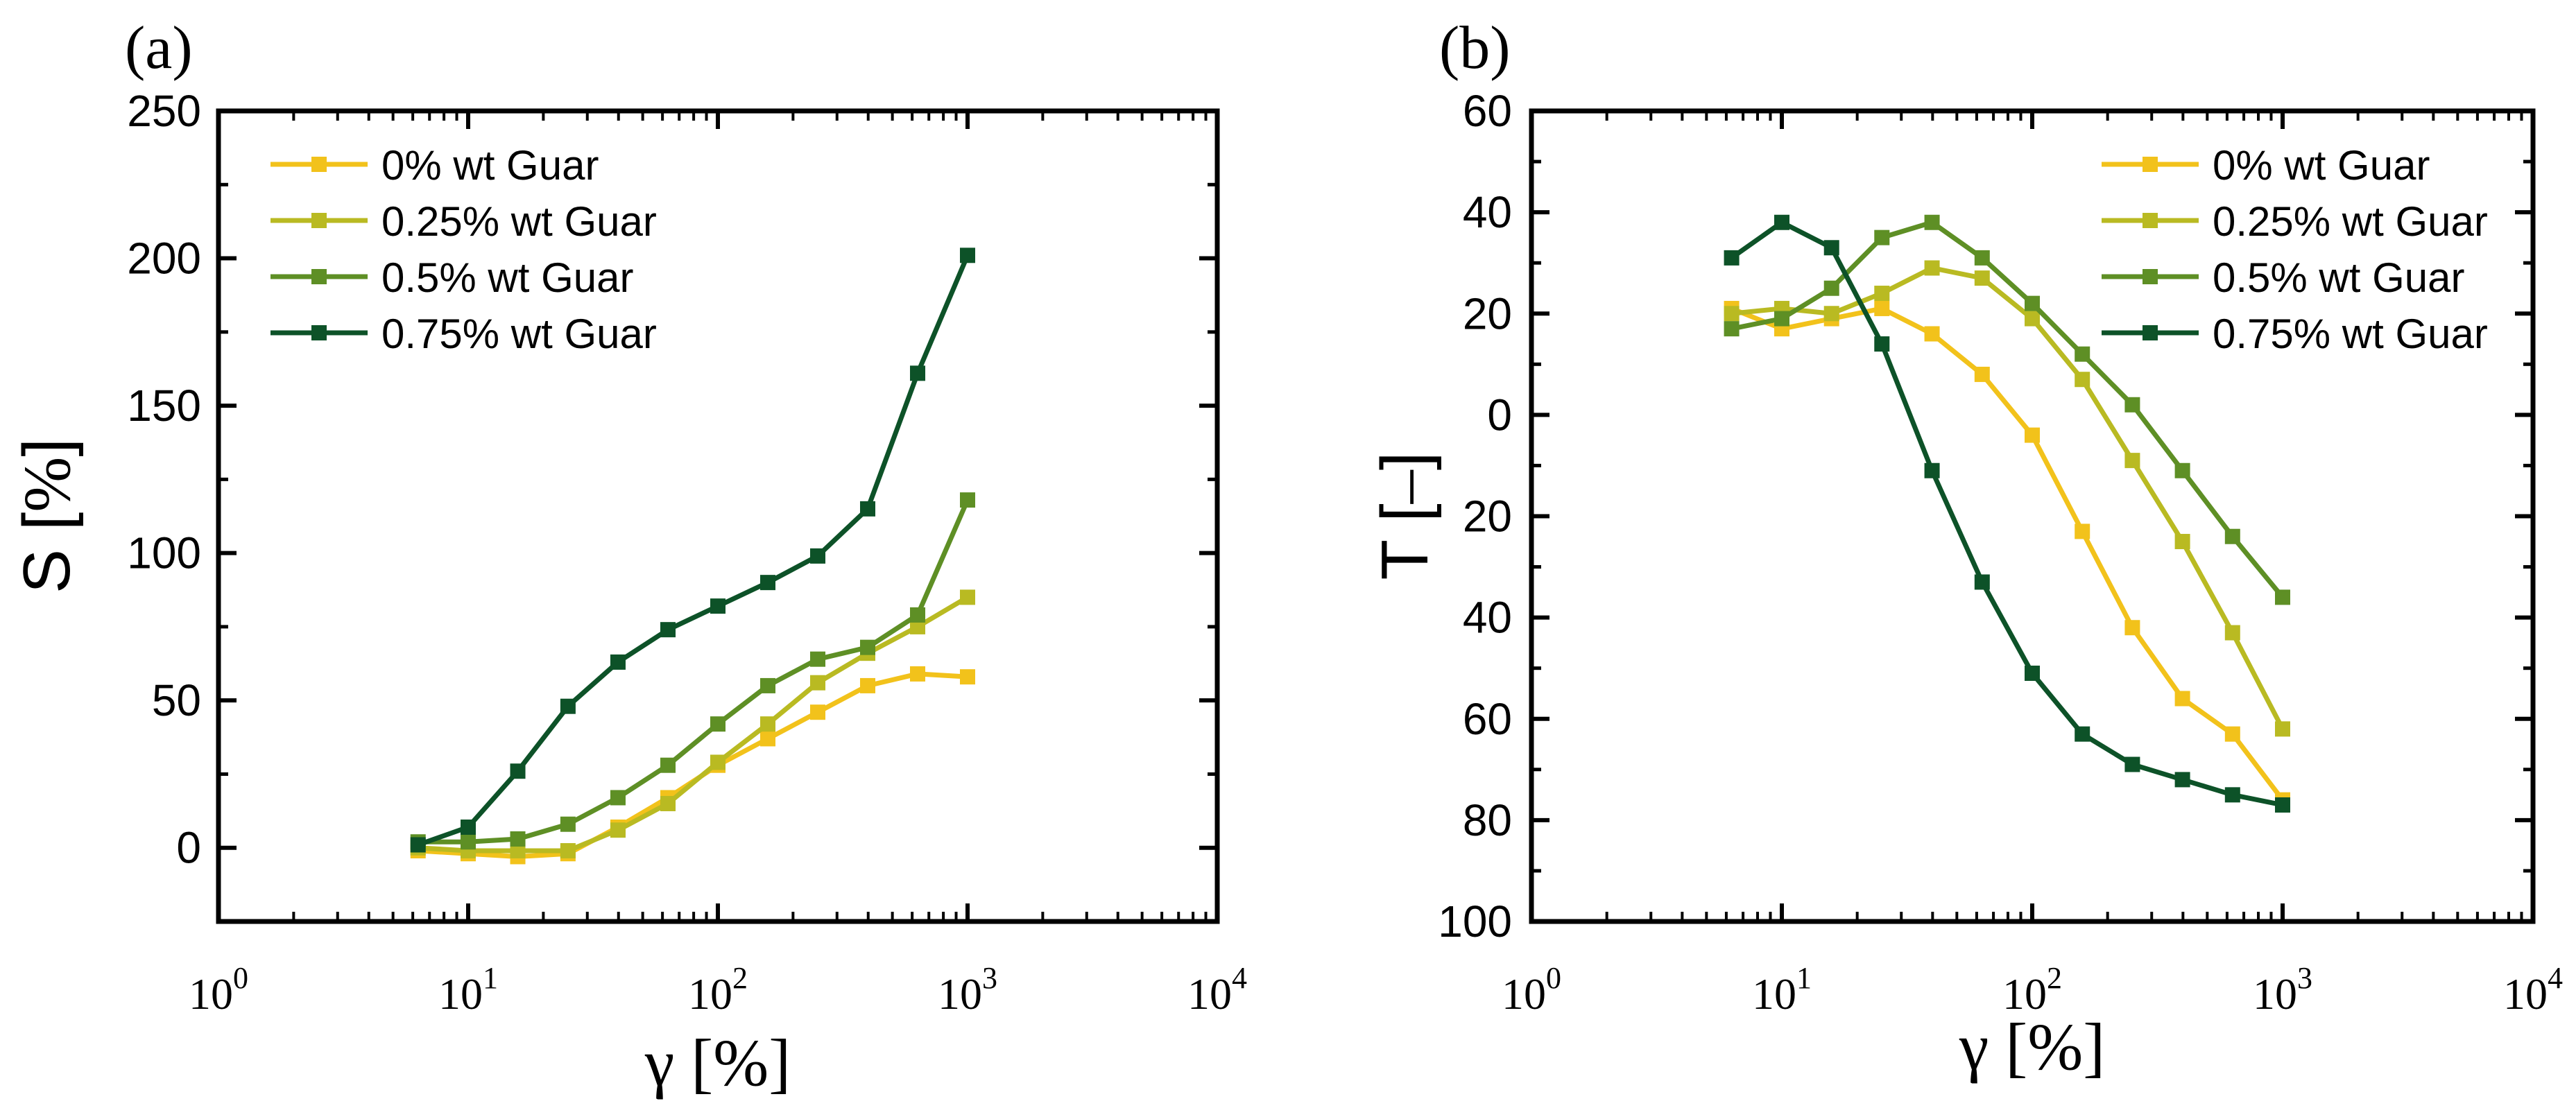  What do you see at coordinates (1475, 921) in the screenshot?
I see `y-tick-label: 100` at bounding box center [1475, 921].